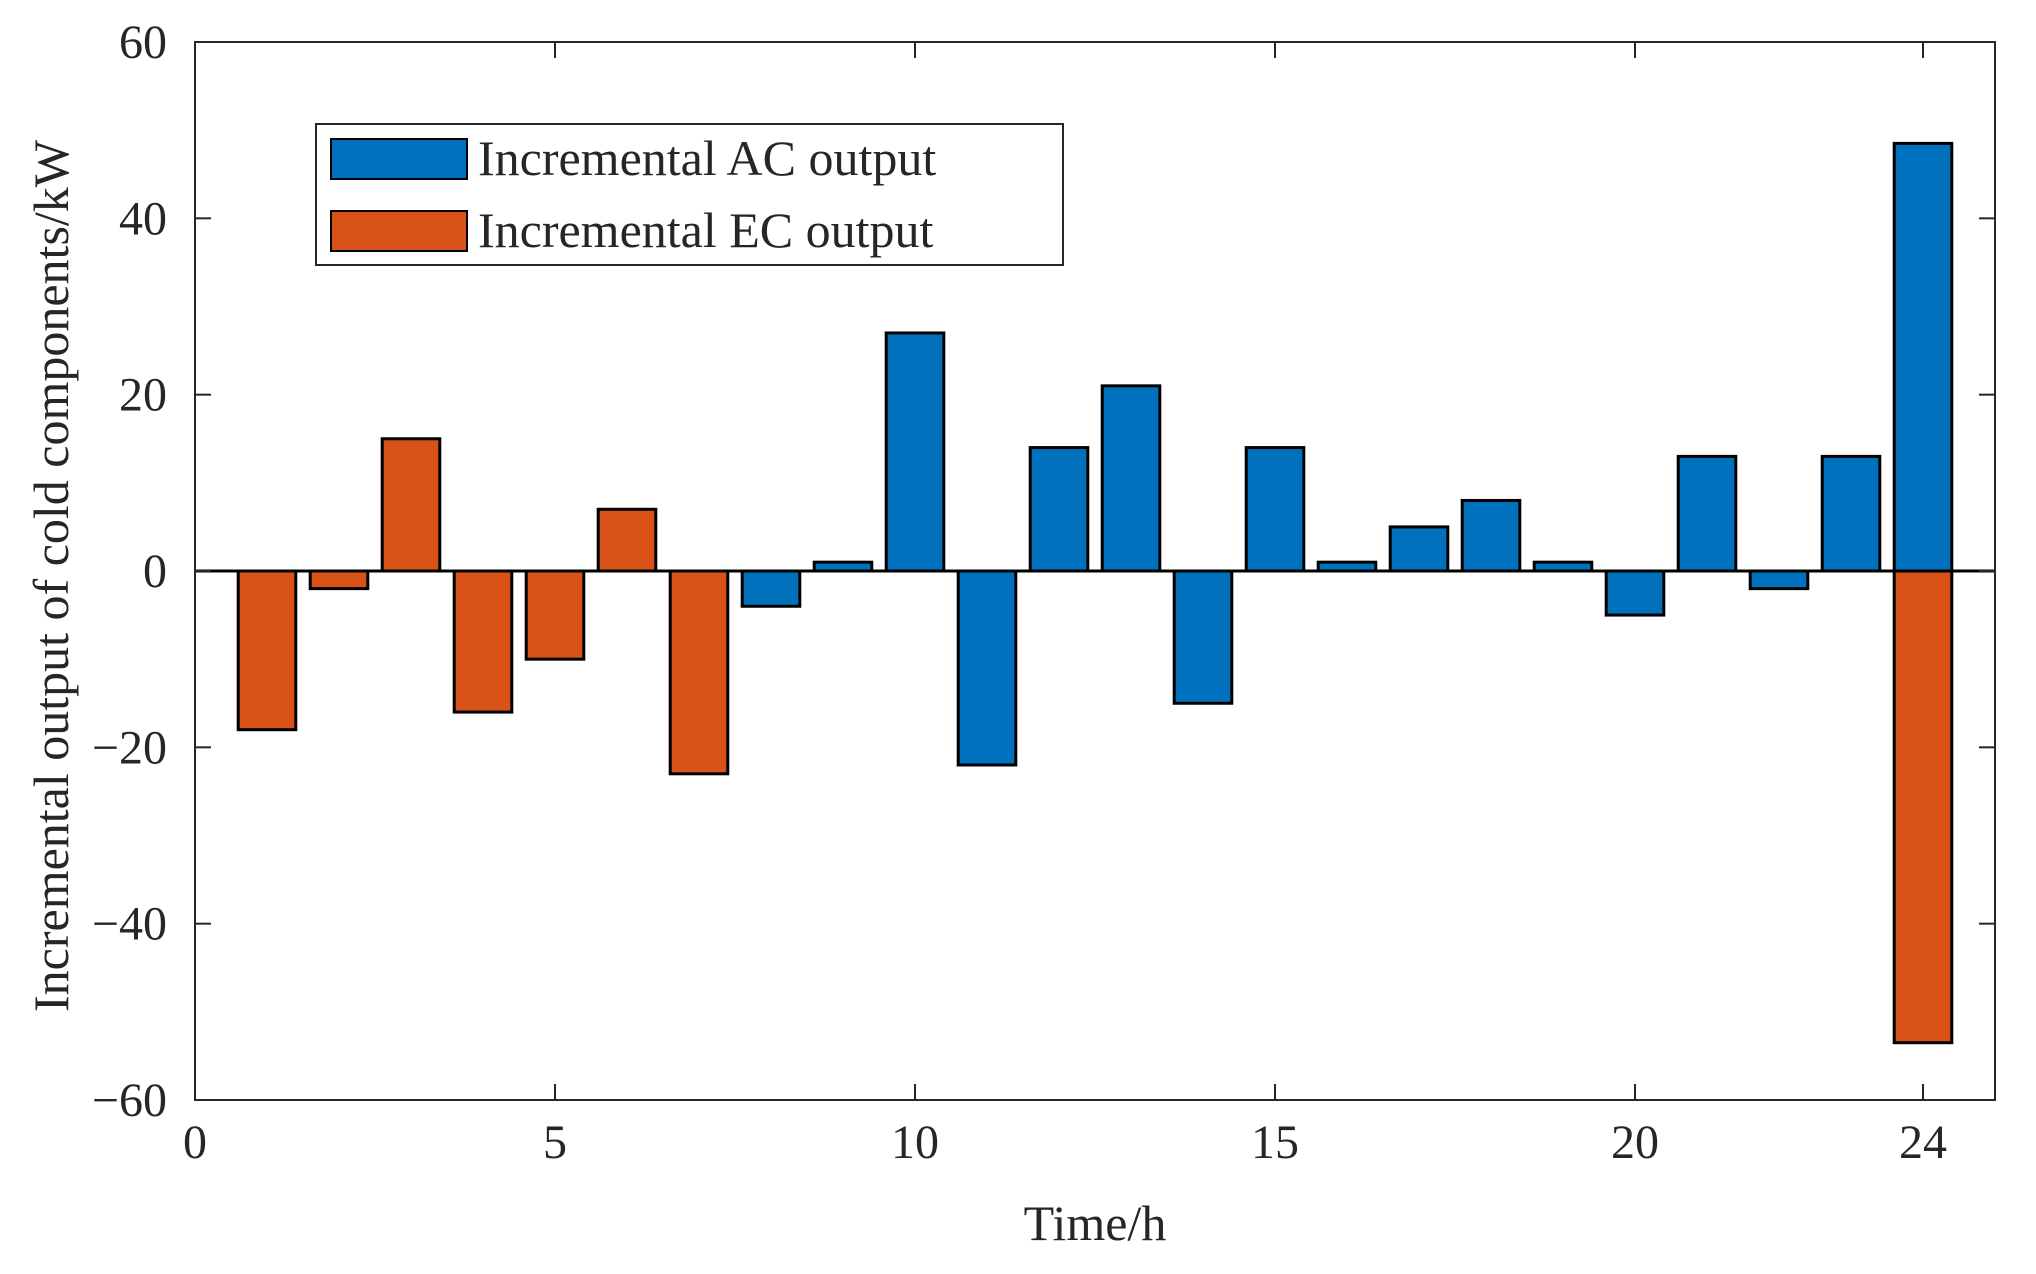  Describe the element at coordinates (51, 575) in the screenshot. I see `y-axis-label: Incremental output of cold components/kW` at that location.